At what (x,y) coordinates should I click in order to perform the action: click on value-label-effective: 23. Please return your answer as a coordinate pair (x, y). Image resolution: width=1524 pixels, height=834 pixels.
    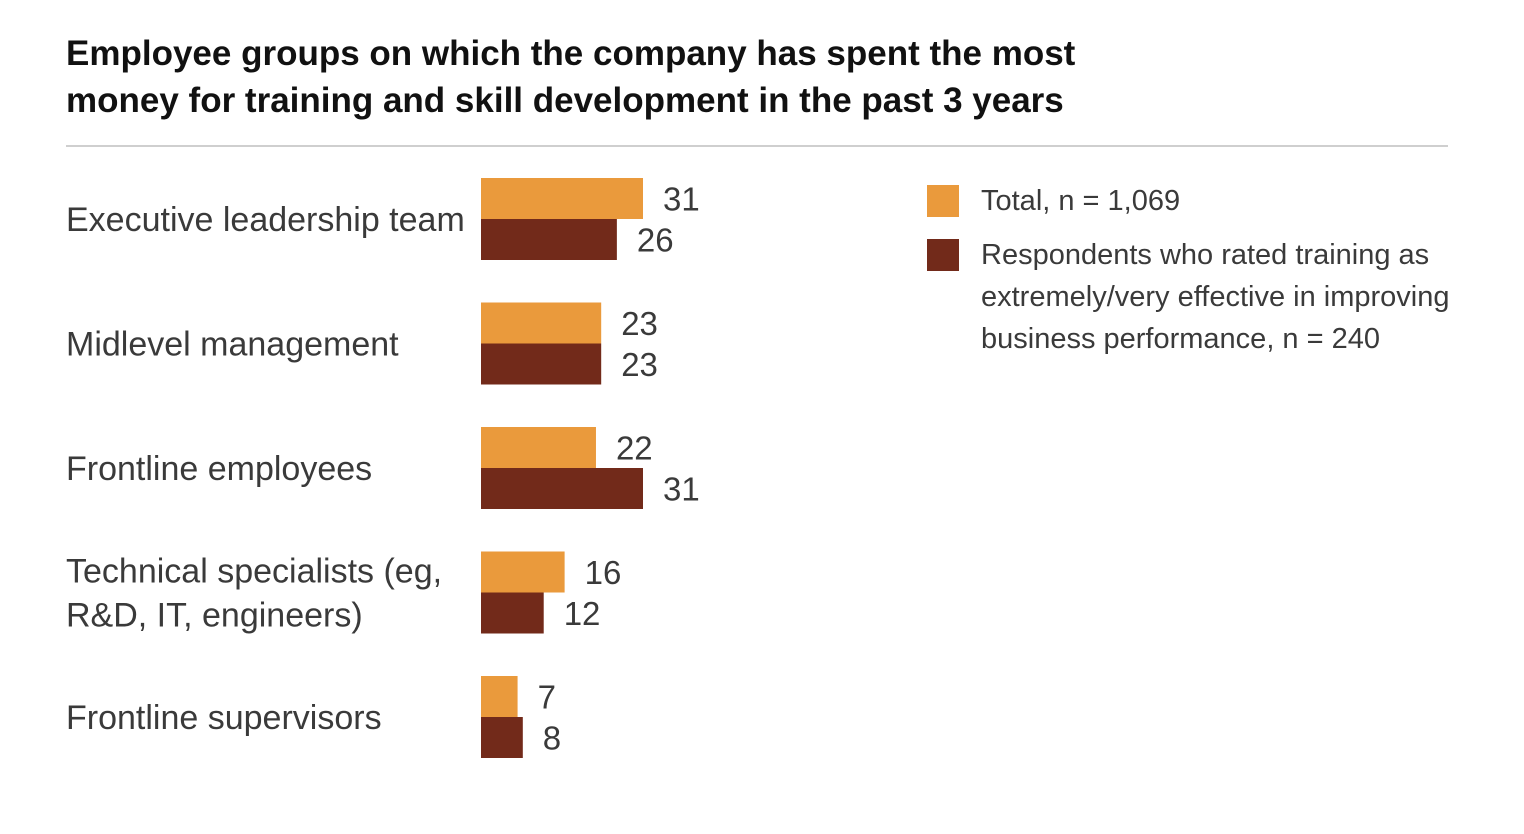
    Looking at the image, I should click on (639, 364).